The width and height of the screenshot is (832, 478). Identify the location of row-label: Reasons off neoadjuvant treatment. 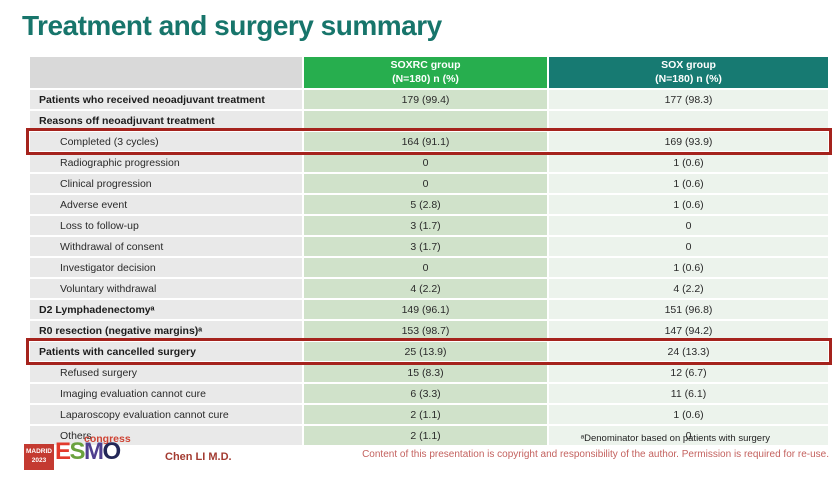
(166, 120).